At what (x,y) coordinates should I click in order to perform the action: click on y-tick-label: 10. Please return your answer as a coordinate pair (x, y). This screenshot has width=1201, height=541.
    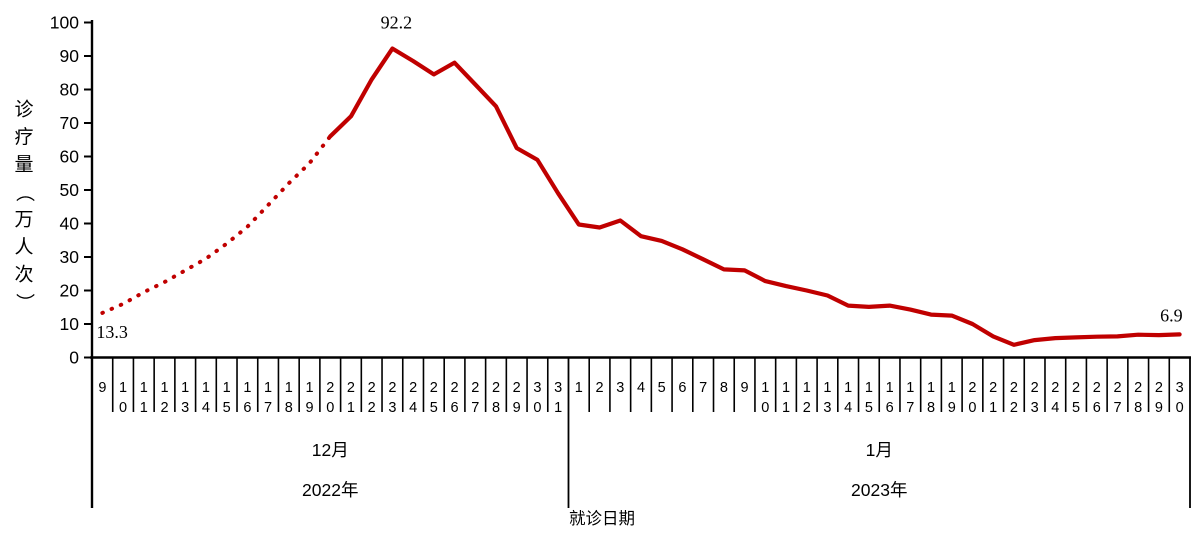
    Looking at the image, I should click on (70, 324).